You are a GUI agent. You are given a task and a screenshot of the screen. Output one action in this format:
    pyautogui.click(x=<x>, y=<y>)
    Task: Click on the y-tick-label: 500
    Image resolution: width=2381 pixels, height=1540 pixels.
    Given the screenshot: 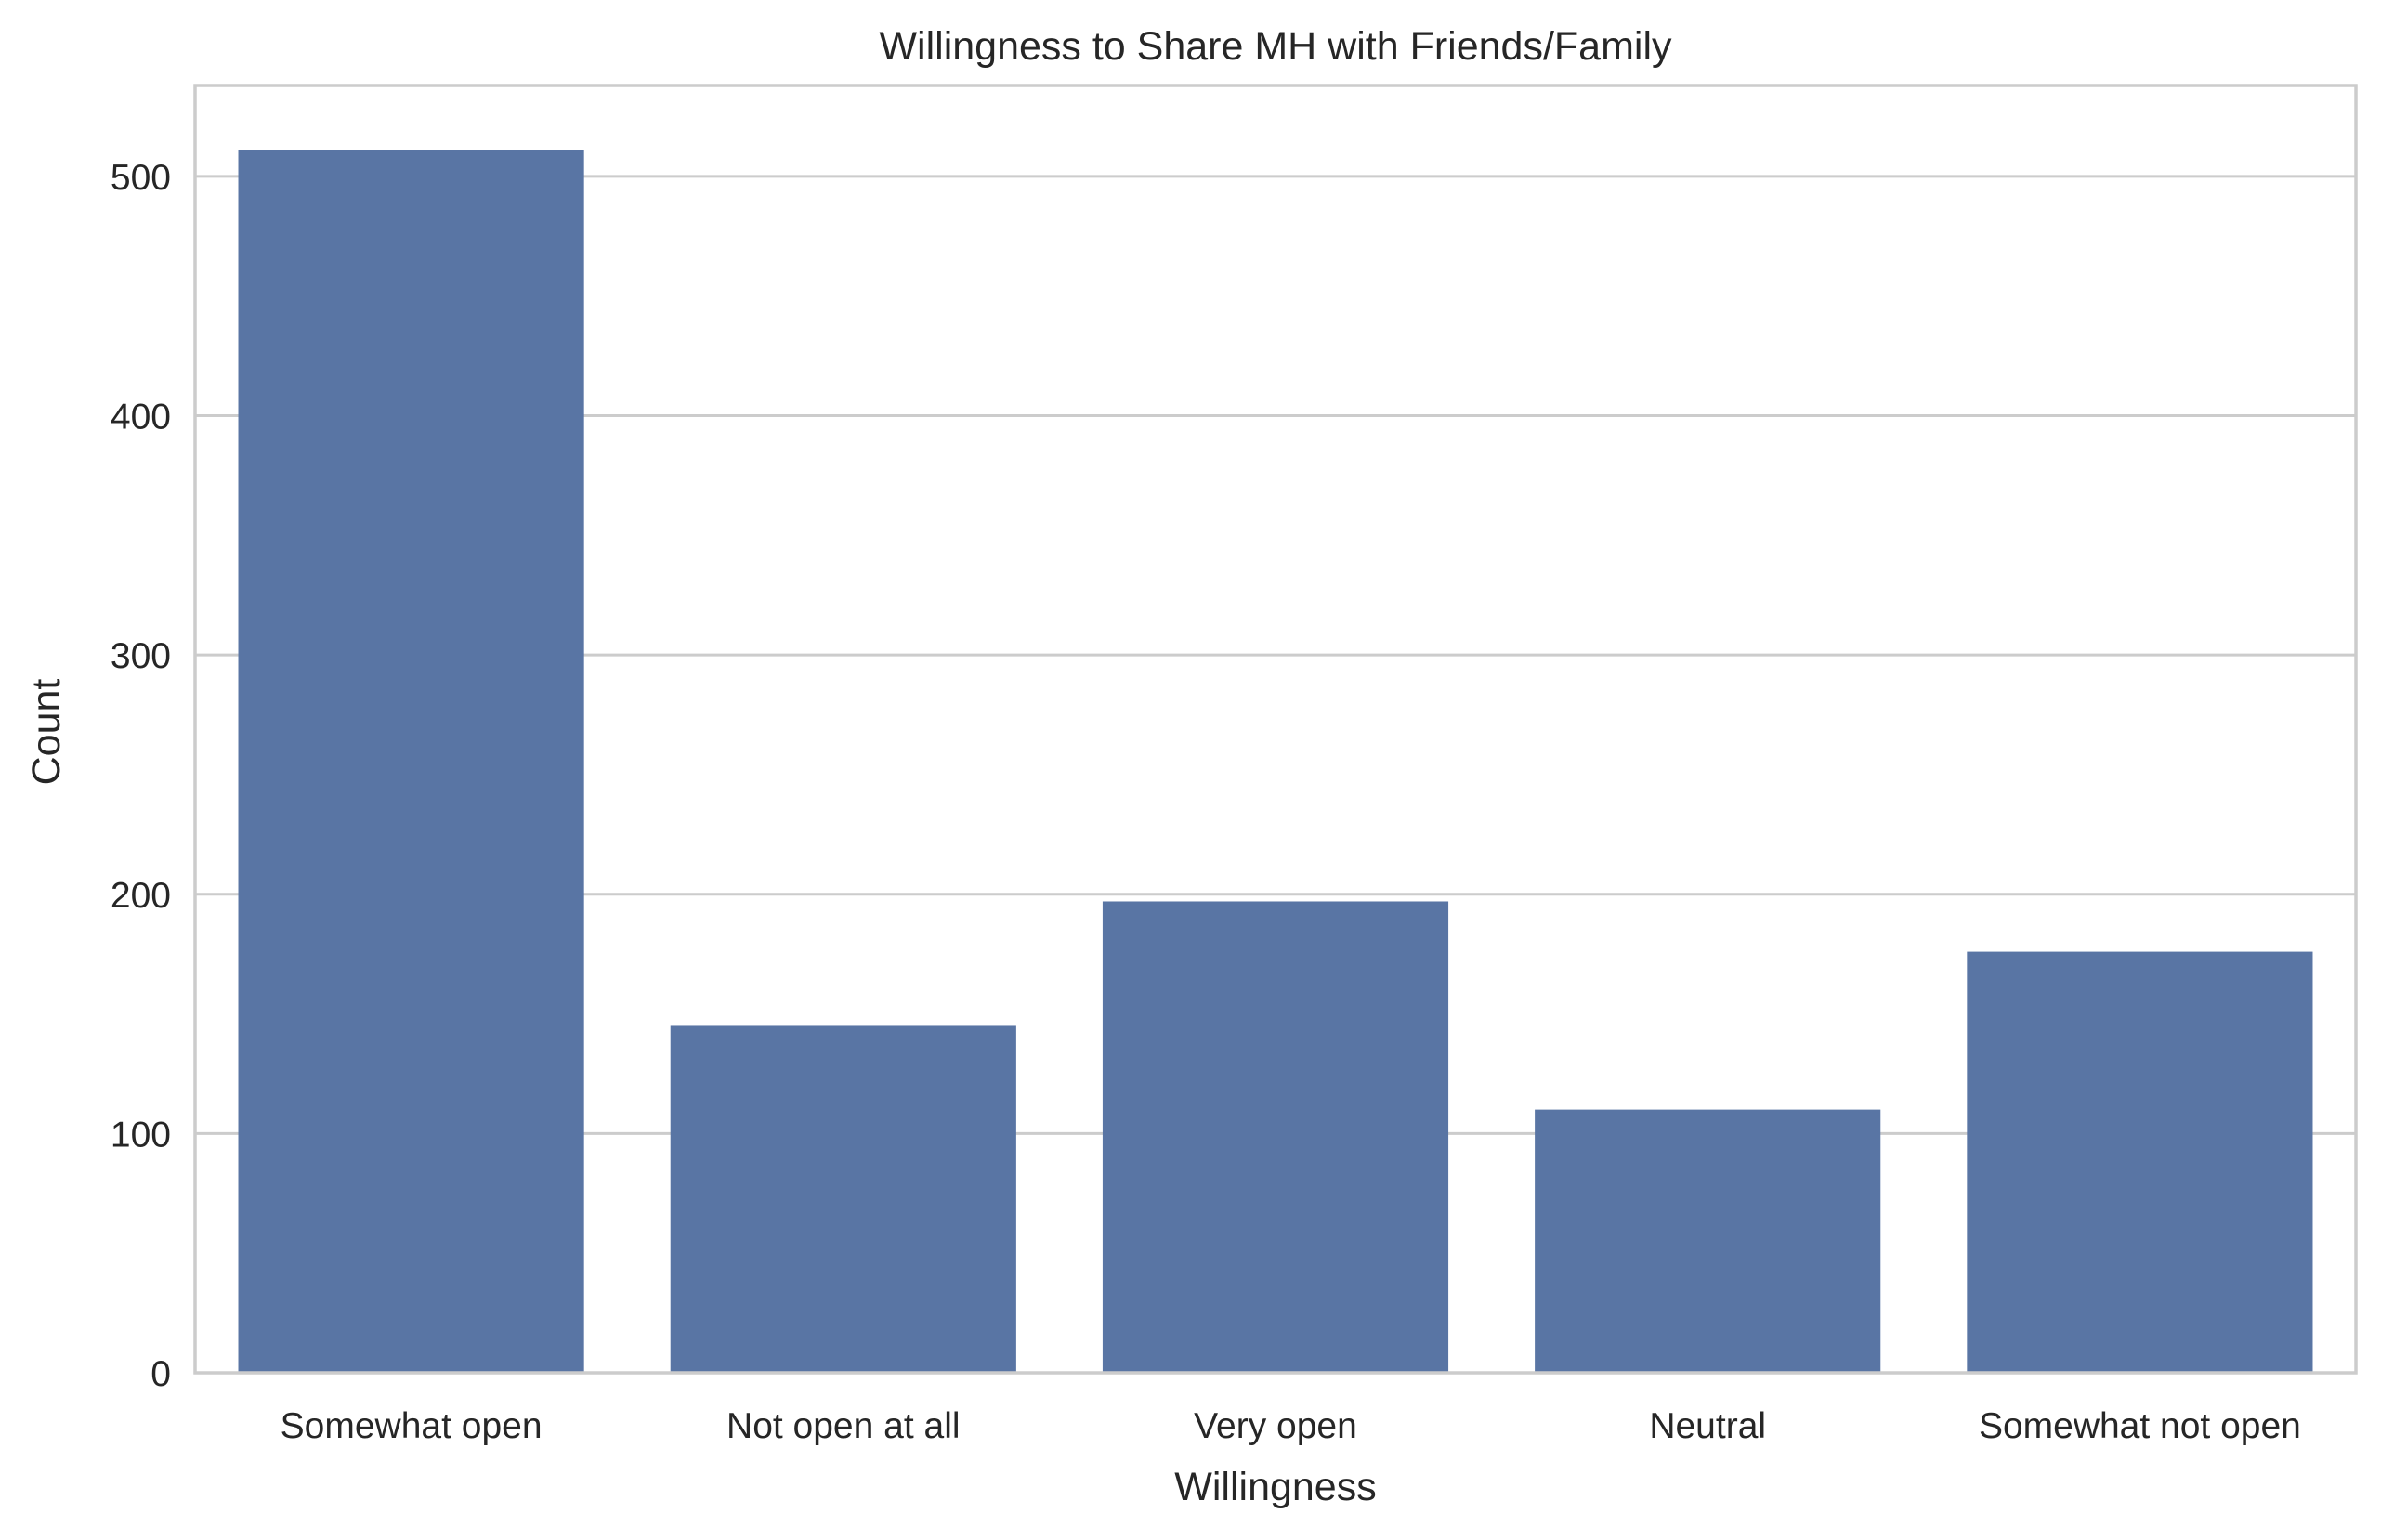 What is the action you would take?
    pyautogui.click(x=141, y=178)
    